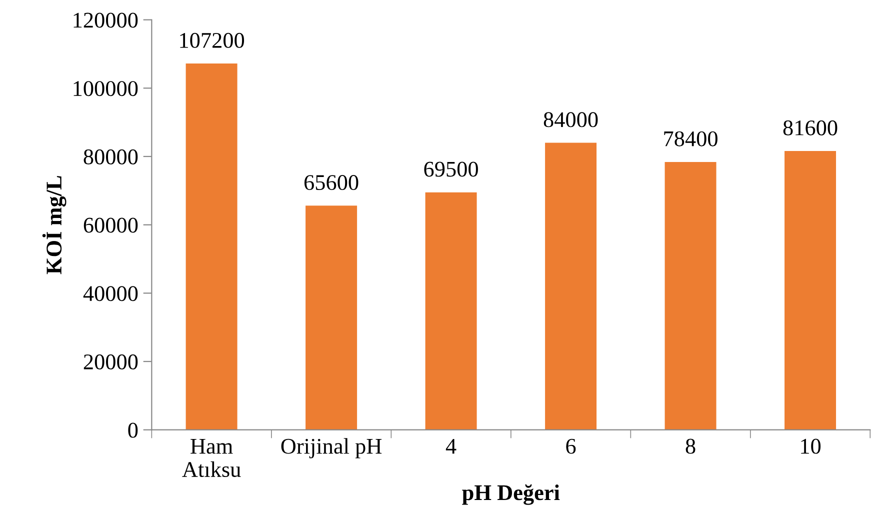 This screenshot has height=521, width=887. What do you see at coordinates (106, 20) in the screenshot?
I see `y-tick-label: 120000` at bounding box center [106, 20].